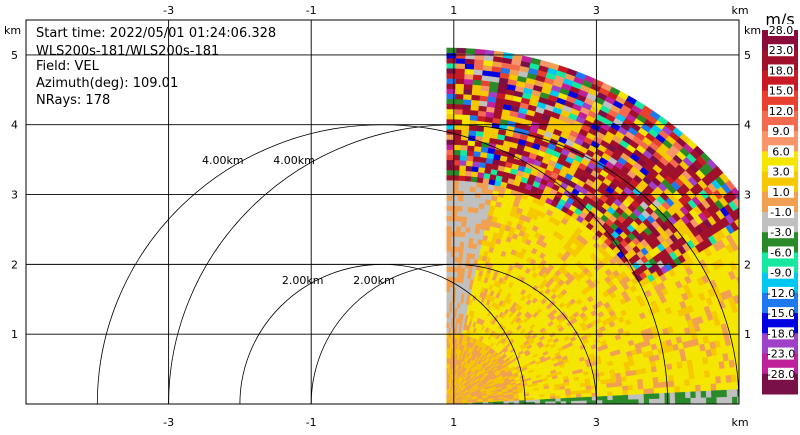  What do you see at coordinates (14, 55) in the screenshot?
I see `y-tick-label-left: 5` at bounding box center [14, 55].